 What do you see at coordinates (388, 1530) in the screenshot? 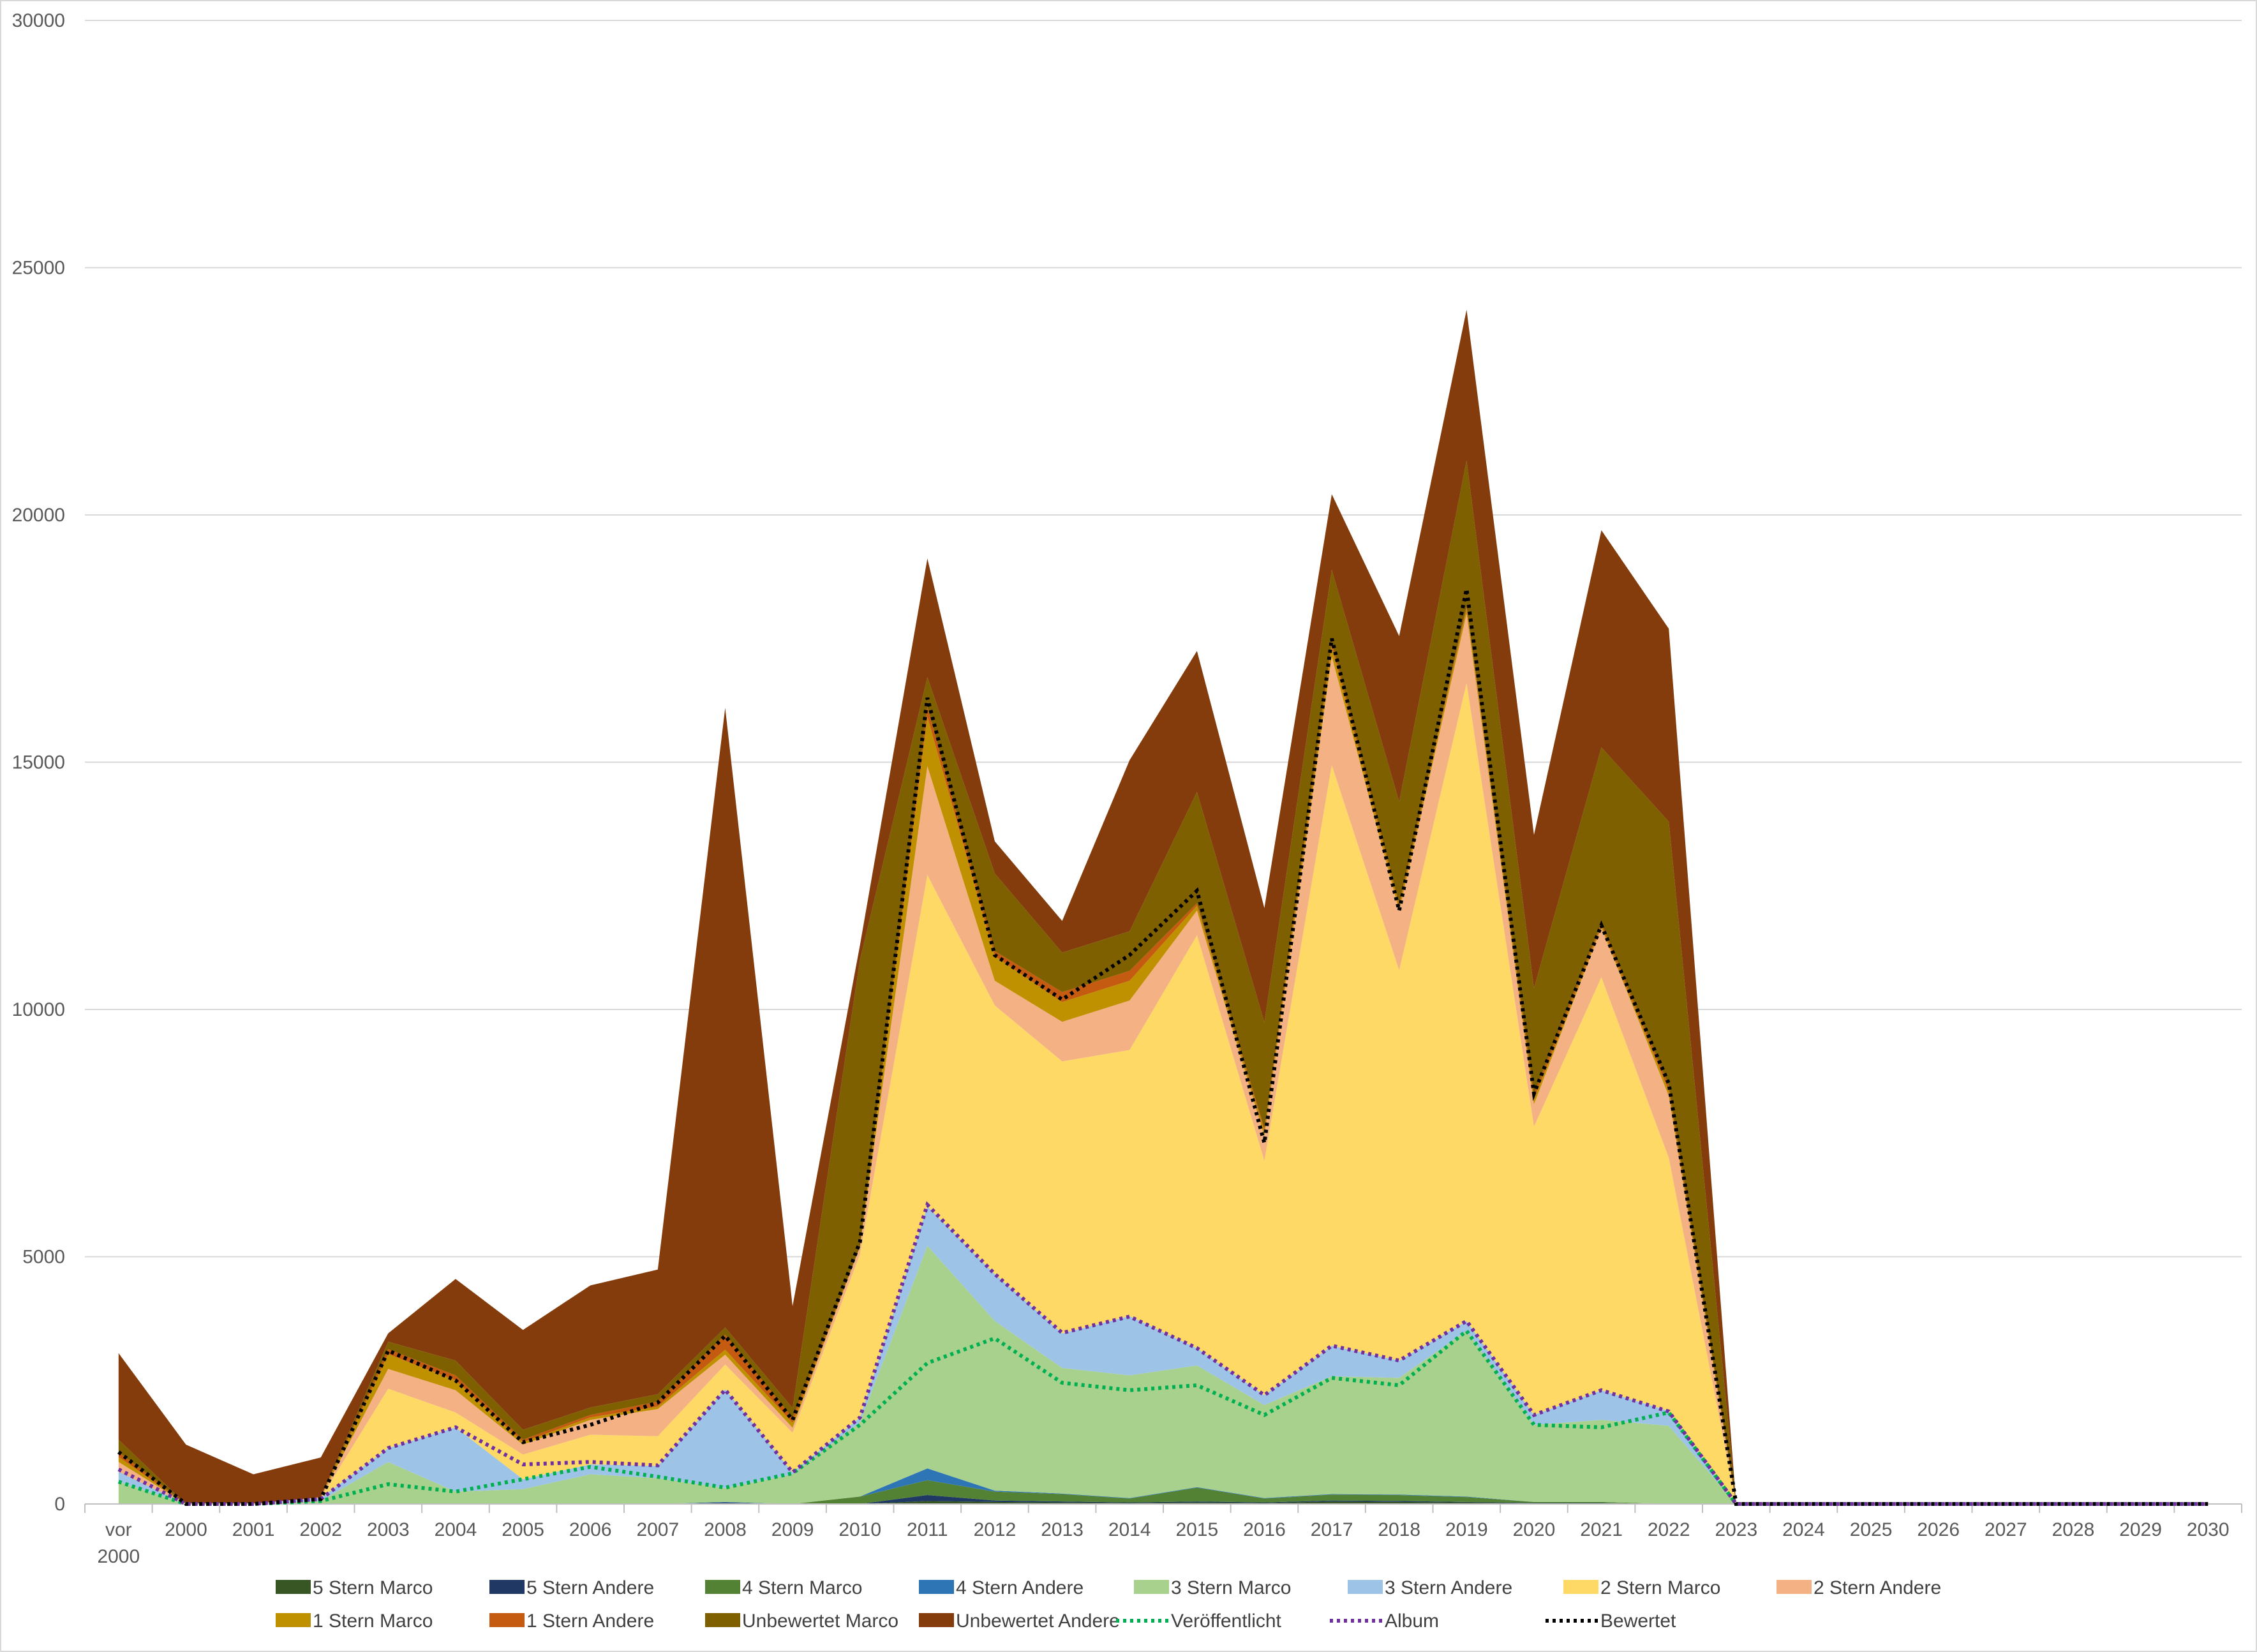
I see `x-tick-label: 2003` at bounding box center [388, 1530].